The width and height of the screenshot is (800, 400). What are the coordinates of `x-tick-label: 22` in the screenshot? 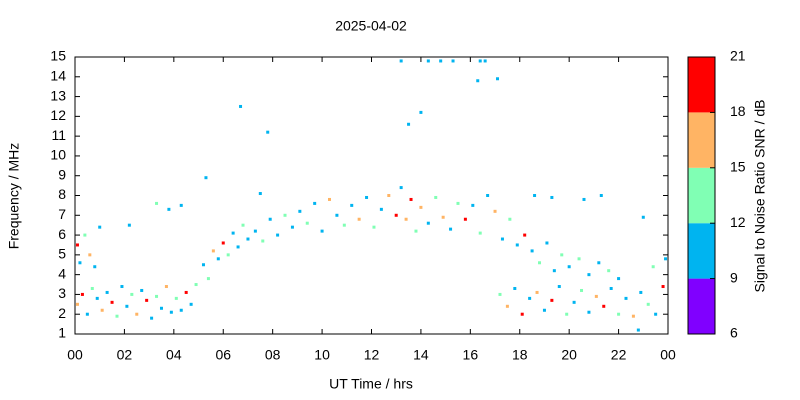 It's located at (619, 355).